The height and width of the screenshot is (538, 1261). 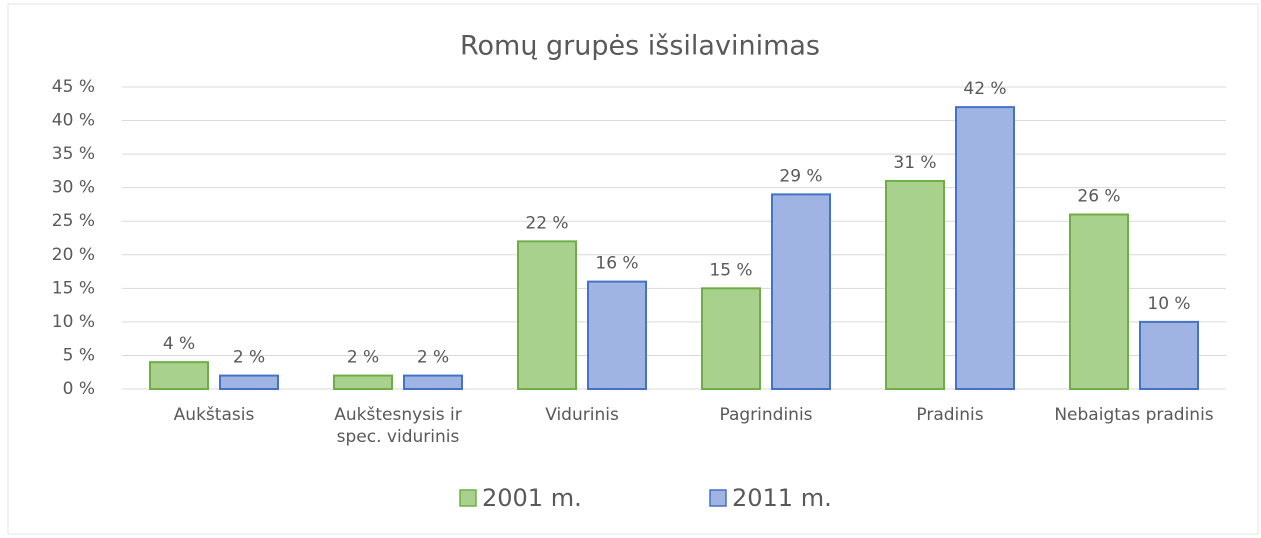 I want to click on value-label: 15 %, so click(x=730, y=270).